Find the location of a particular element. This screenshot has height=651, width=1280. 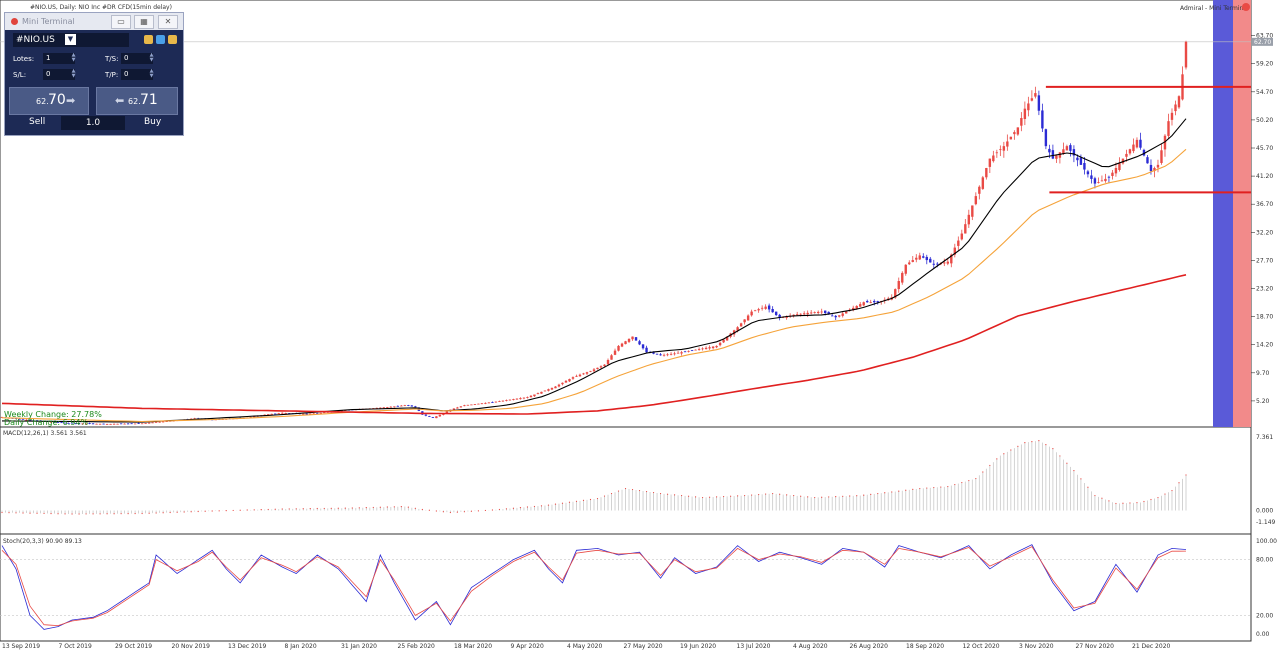

x-tick-label: 31 Jan 2020 is located at coordinates (359, 646).